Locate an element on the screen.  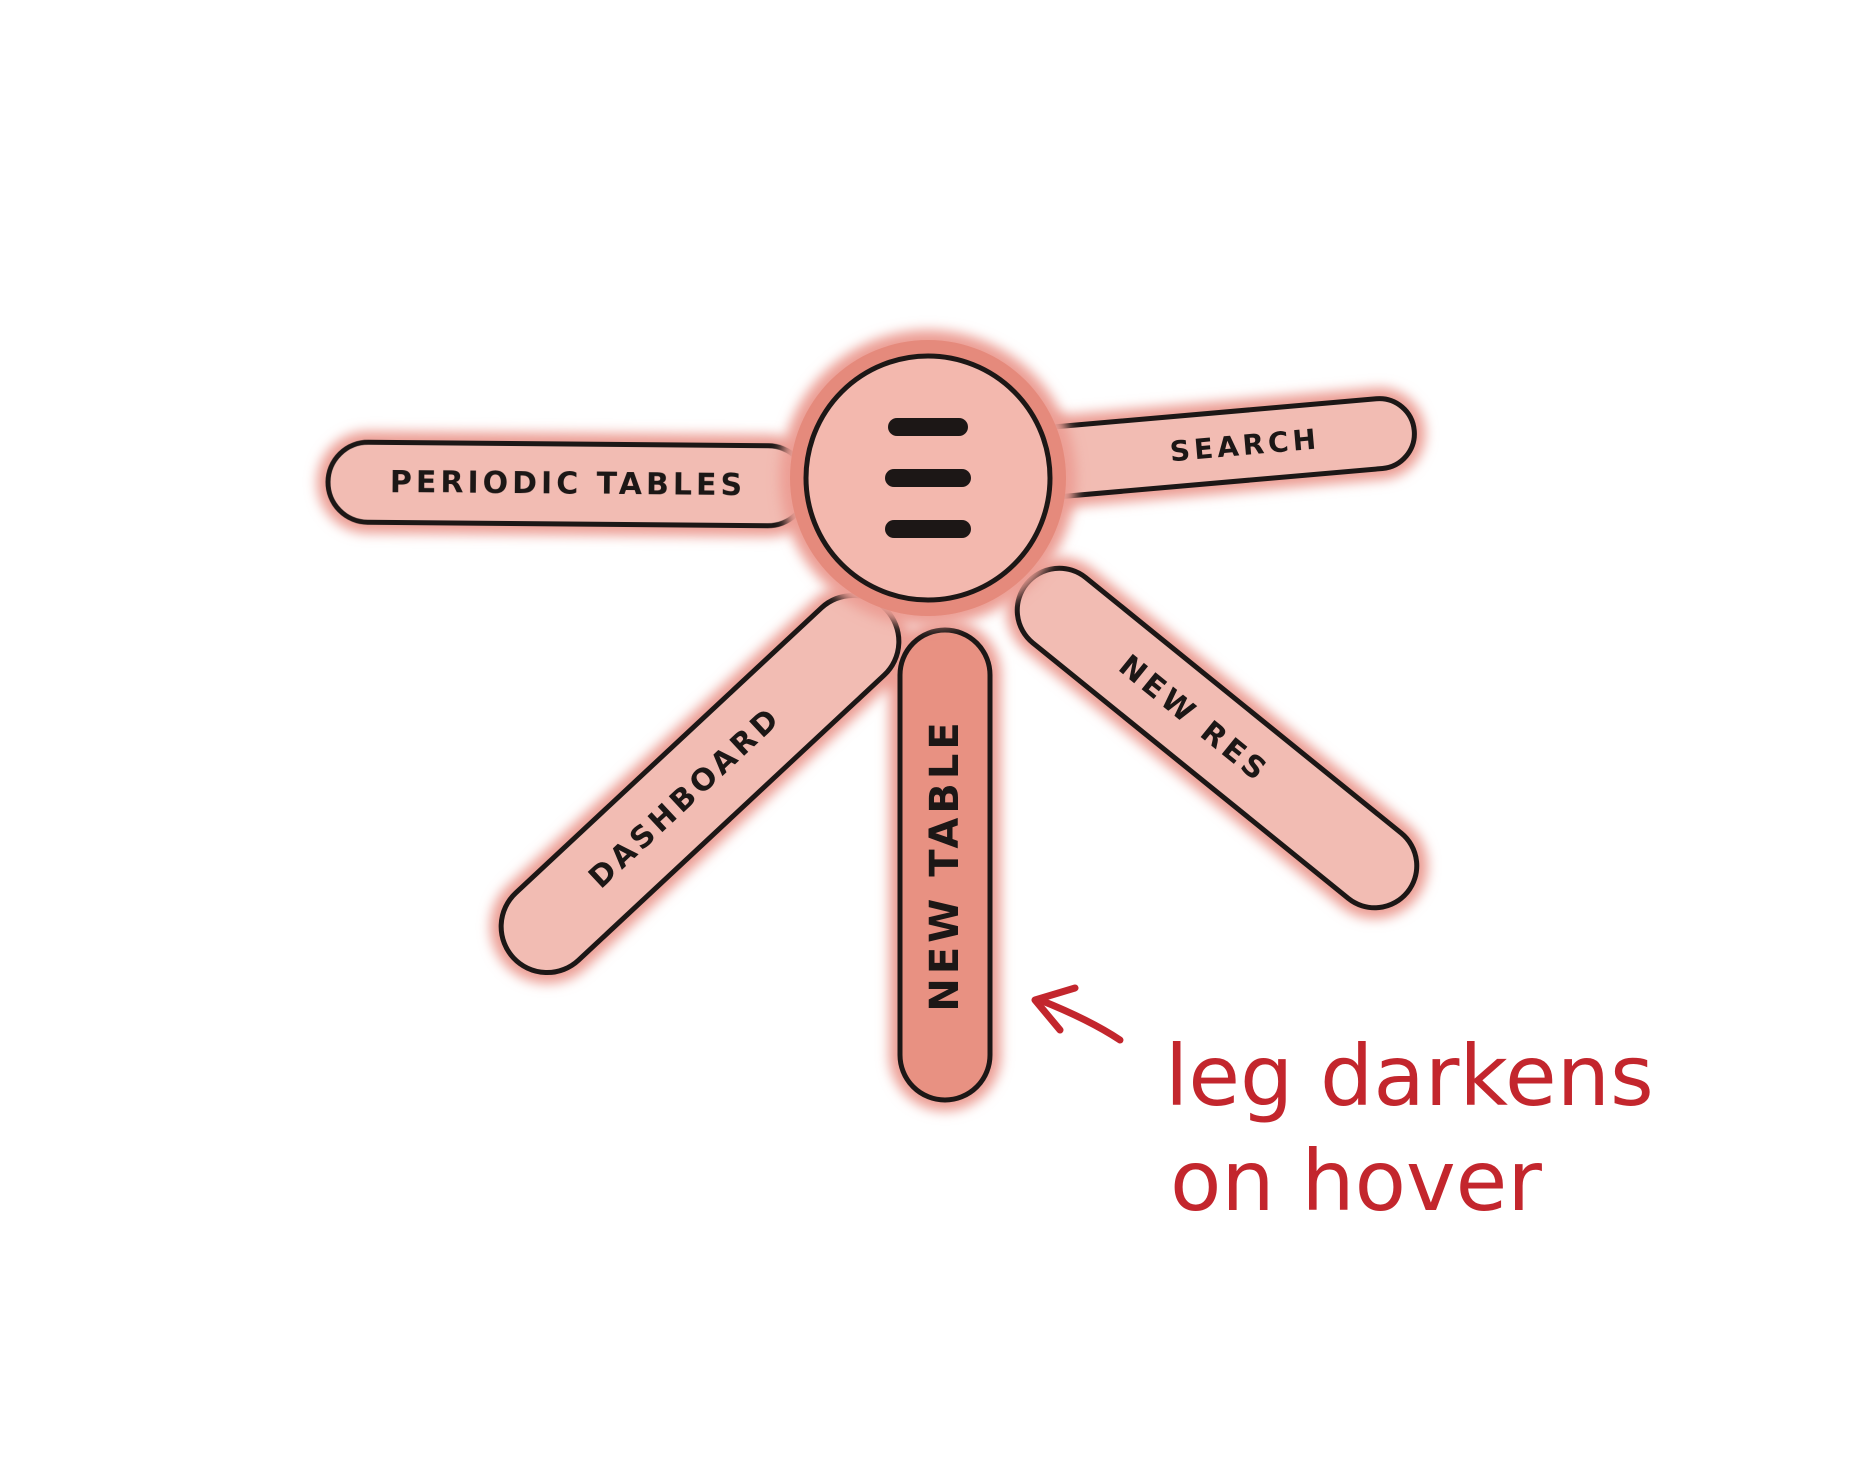
leg-dashboard: DASHBOARD is located at coordinates (700, 783).